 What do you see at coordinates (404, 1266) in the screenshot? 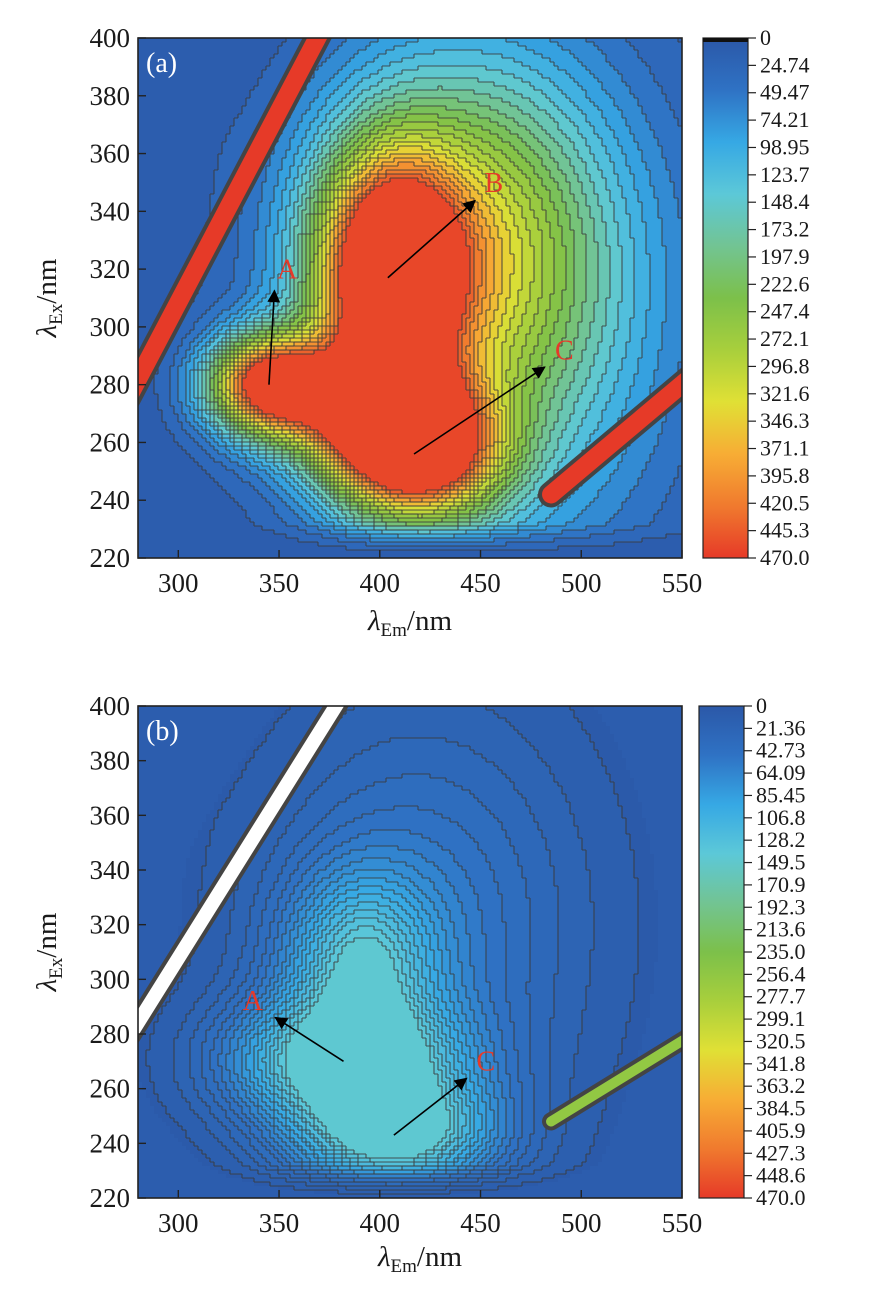
I see `x-axis-title-sub-b: Em` at bounding box center [404, 1266].